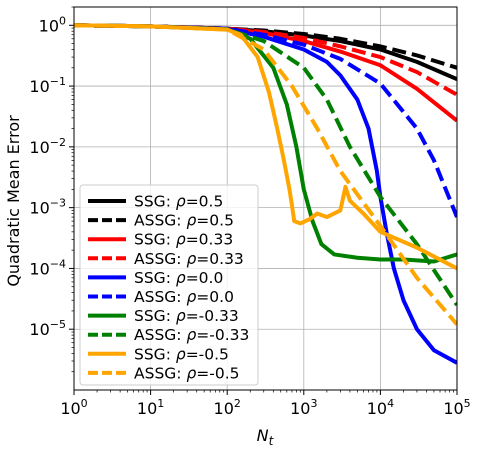  Describe the element at coordinates (181, 354) in the screenshot. I see `legend-label: SSG: ρ=-0.5` at that location.